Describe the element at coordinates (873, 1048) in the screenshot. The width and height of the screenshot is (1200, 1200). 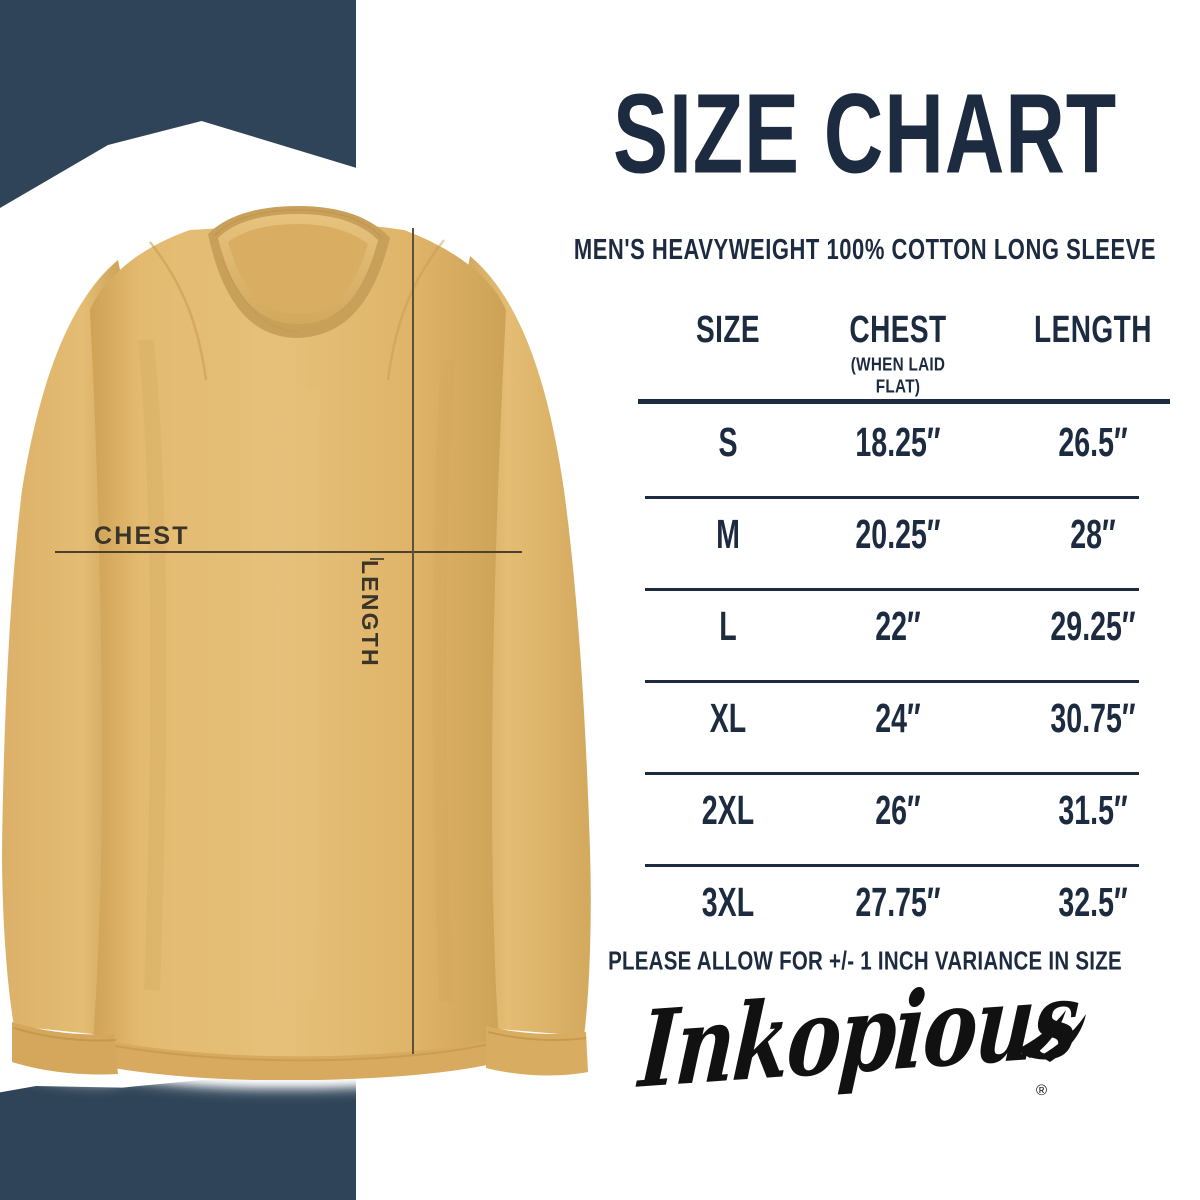
I see `brand-logo: Inkopious ®` at that location.